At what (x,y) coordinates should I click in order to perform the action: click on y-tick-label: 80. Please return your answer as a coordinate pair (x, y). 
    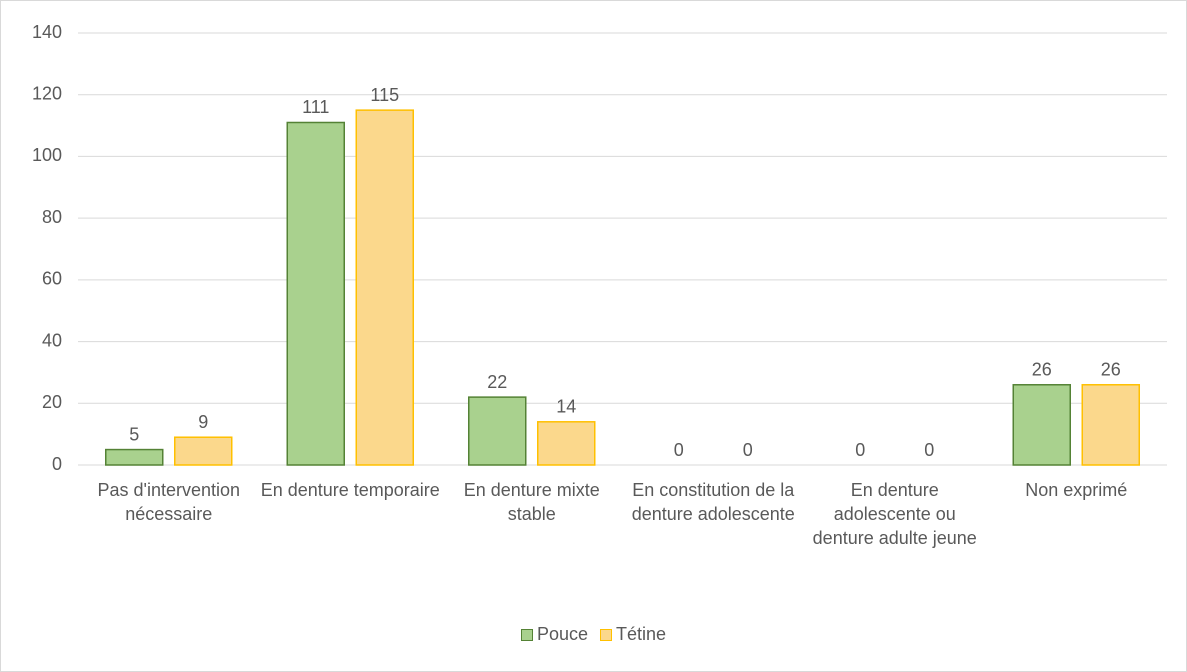
    Looking at the image, I should click on (52, 217).